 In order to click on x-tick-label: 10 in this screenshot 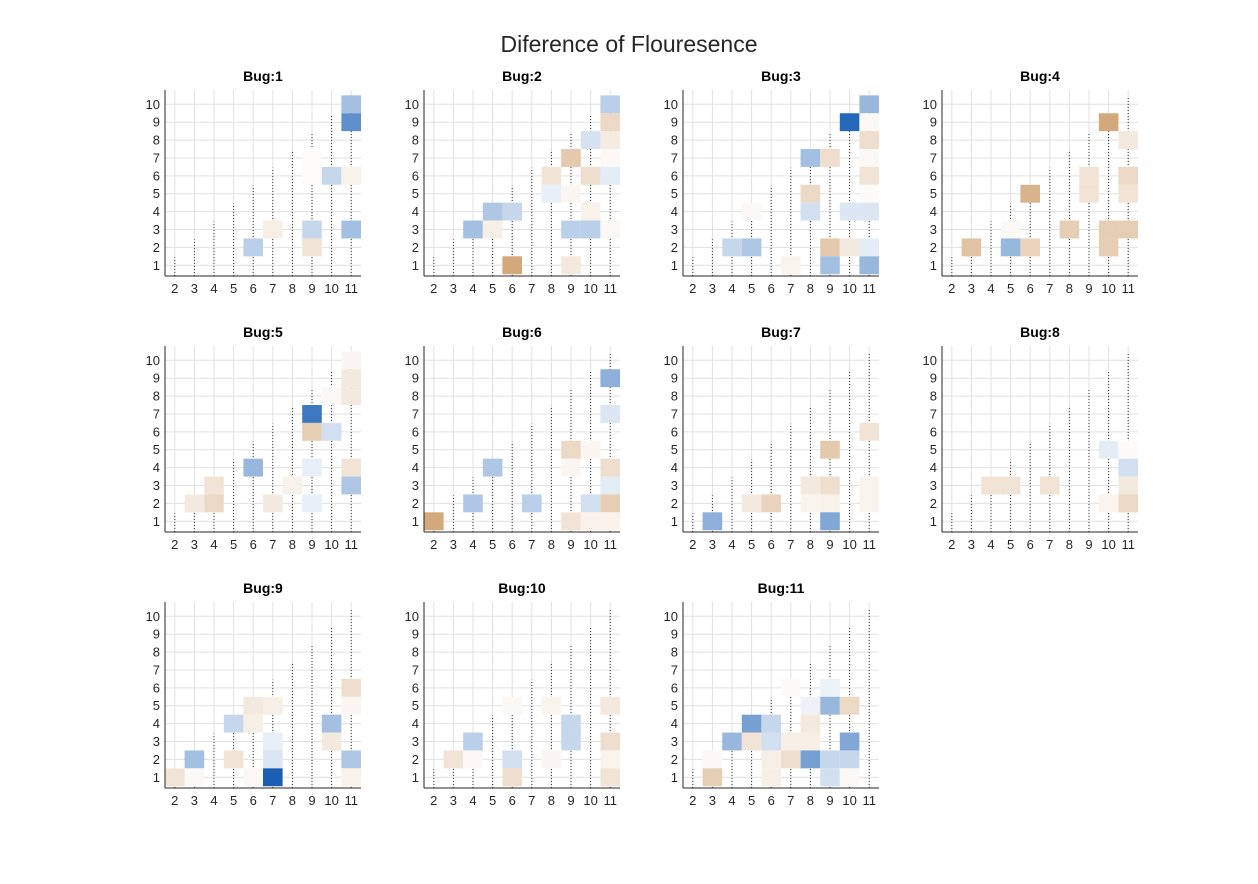, I will do `click(331, 800)`.